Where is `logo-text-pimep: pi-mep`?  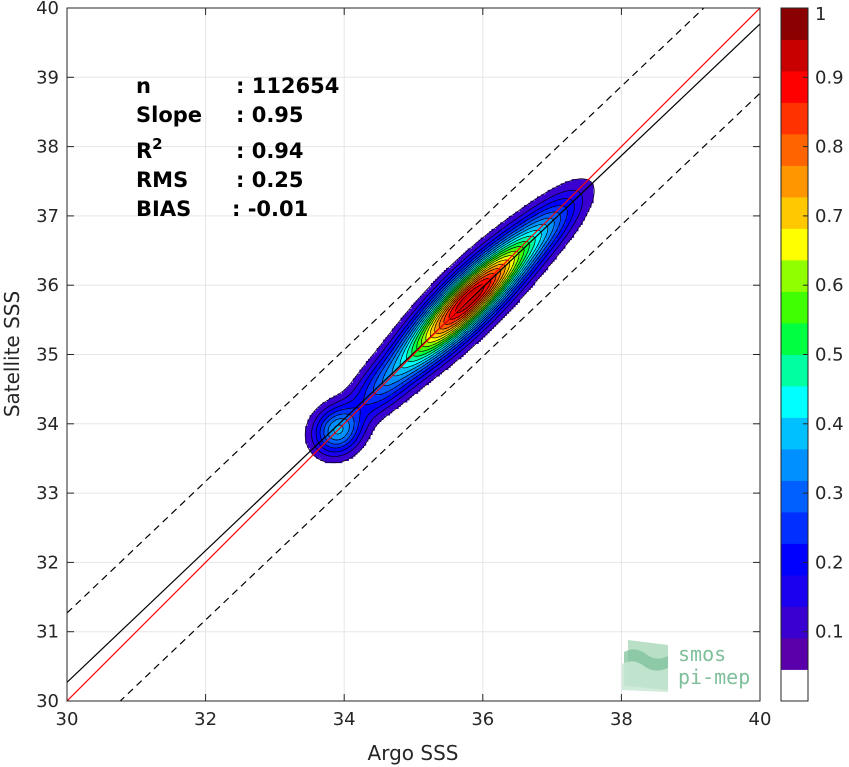
logo-text-pimep: pi-mep is located at coordinates (714, 677).